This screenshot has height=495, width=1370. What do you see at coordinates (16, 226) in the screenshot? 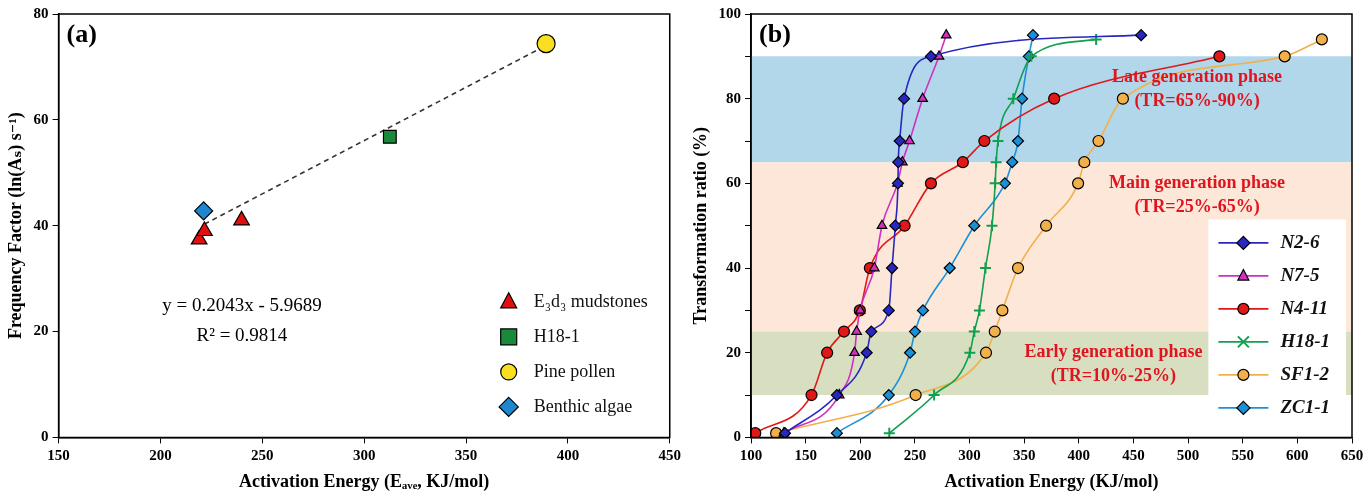
I see `y-axis-title: Frequency Factor (ln(Aₛ) s⁻¹)` at bounding box center [16, 226].